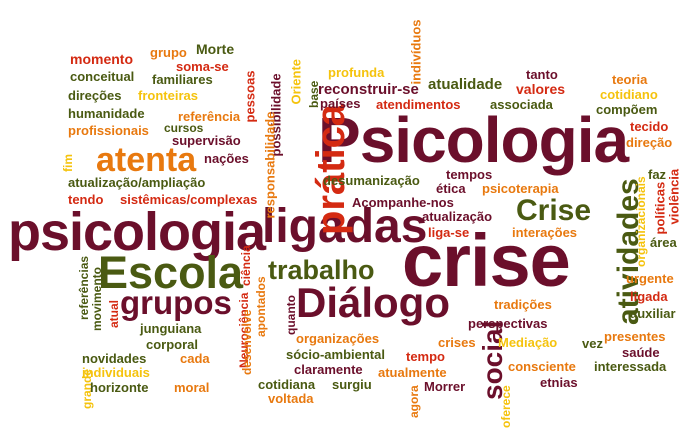 The width and height of the screenshot is (697, 446). Describe the element at coordinates (270, 165) in the screenshot. I see `word-responsabilidade: responsabilidade` at that location.